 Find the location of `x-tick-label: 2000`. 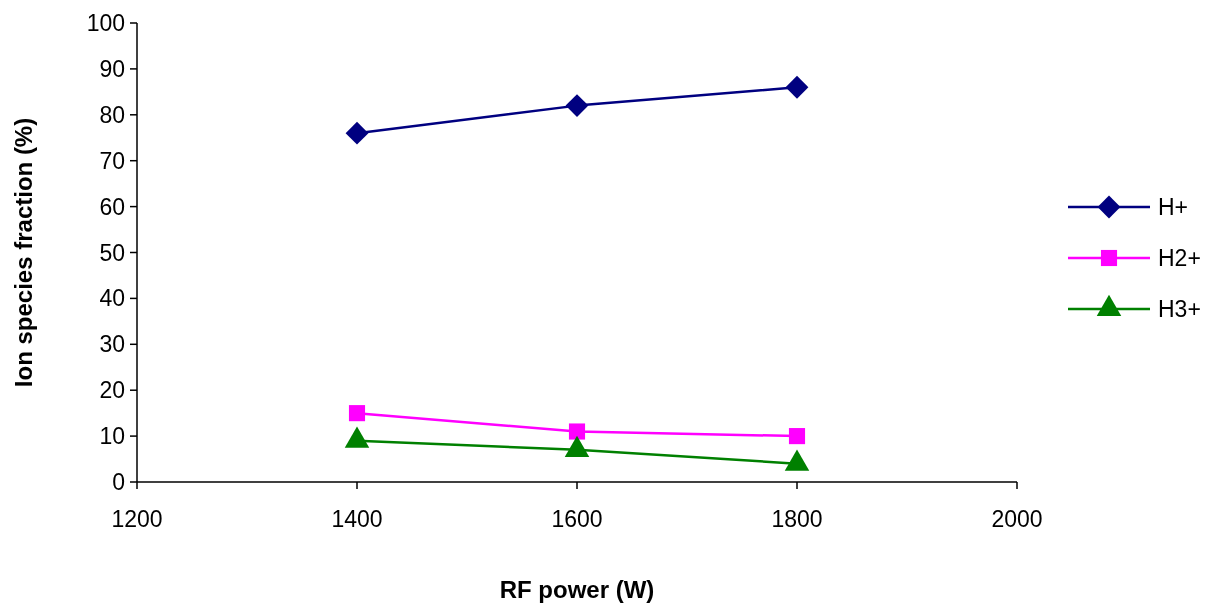

x-tick-label: 2000 is located at coordinates (1017, 519).